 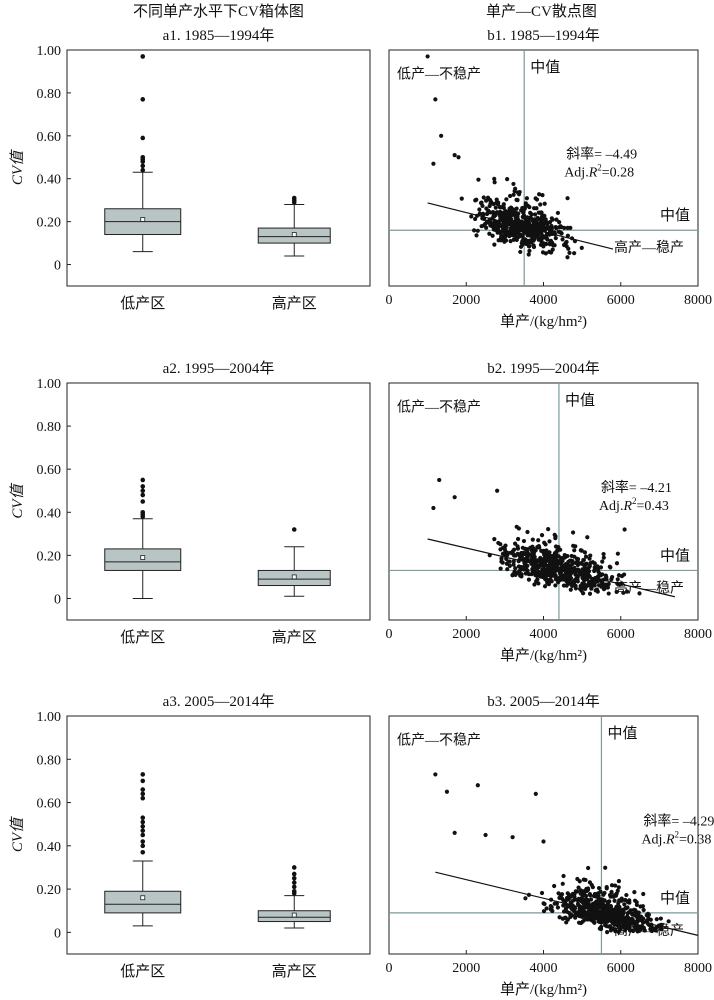 What do you see at coordinates (219, 35) in the screenshot?
I see `panel-title-a1: a1. 1985—1994年` at bounding box center [219, 35].